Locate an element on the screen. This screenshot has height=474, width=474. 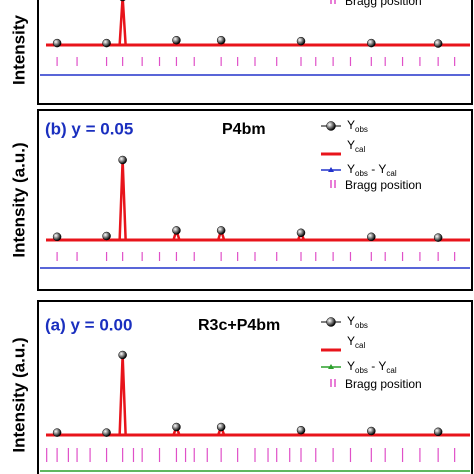
panel-label: (a) y = 0.00 is located at coordinates (88, 324).